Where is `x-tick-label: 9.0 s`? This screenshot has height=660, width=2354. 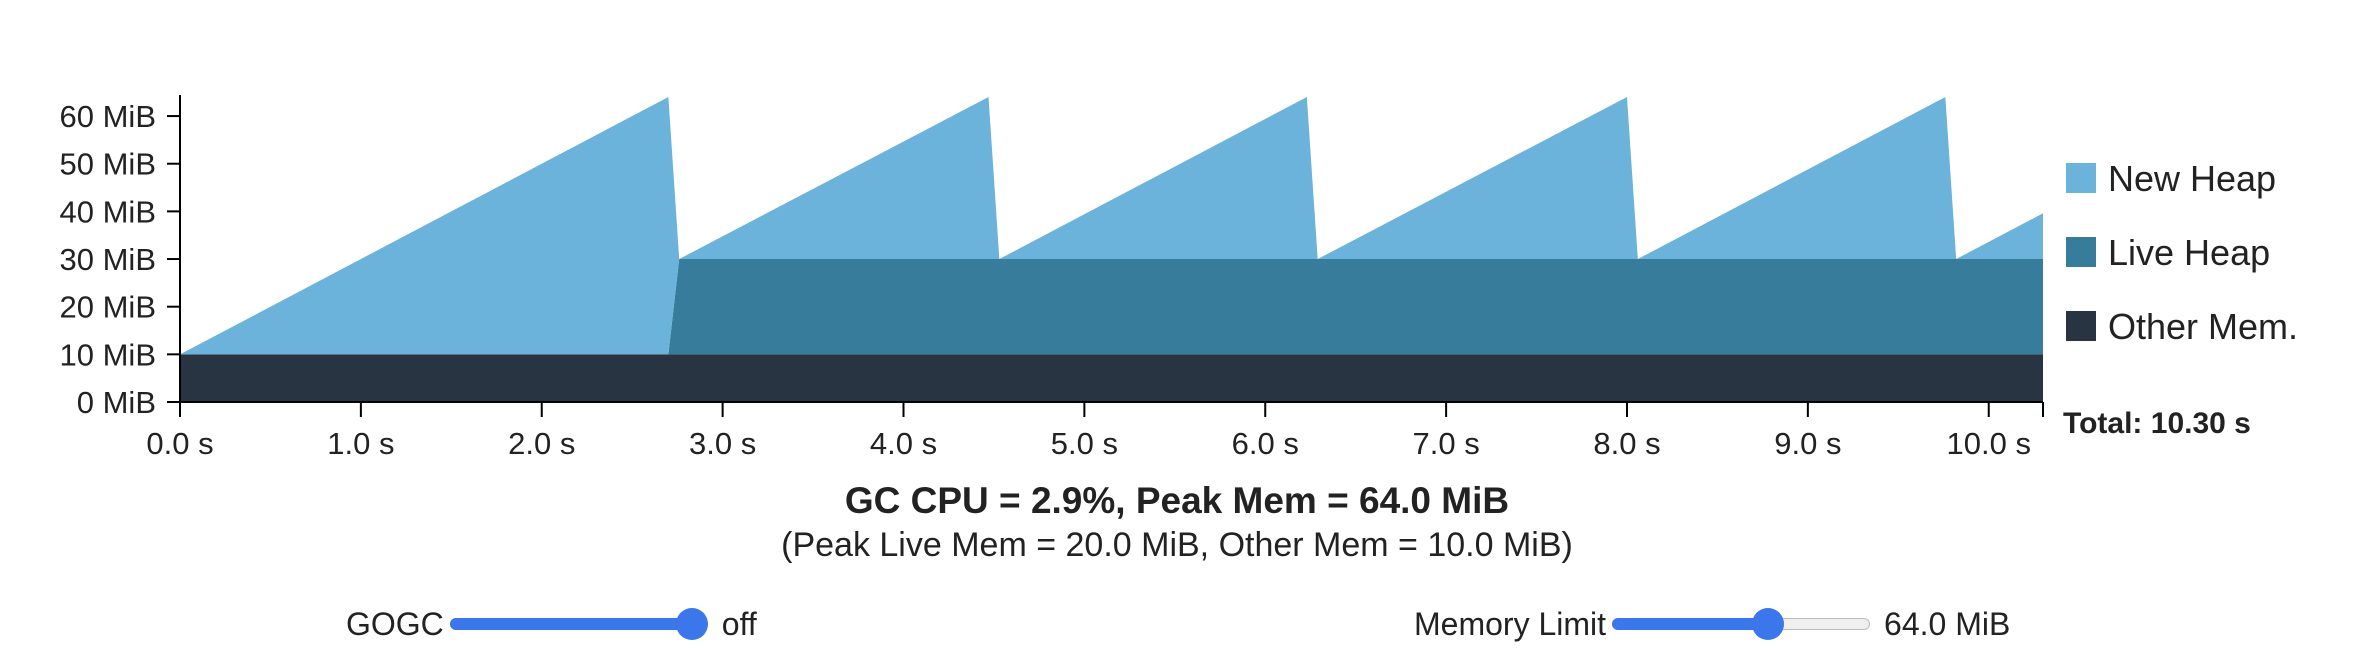 x-tick-label: 9.0 s is located at coordinates (1807, 443).